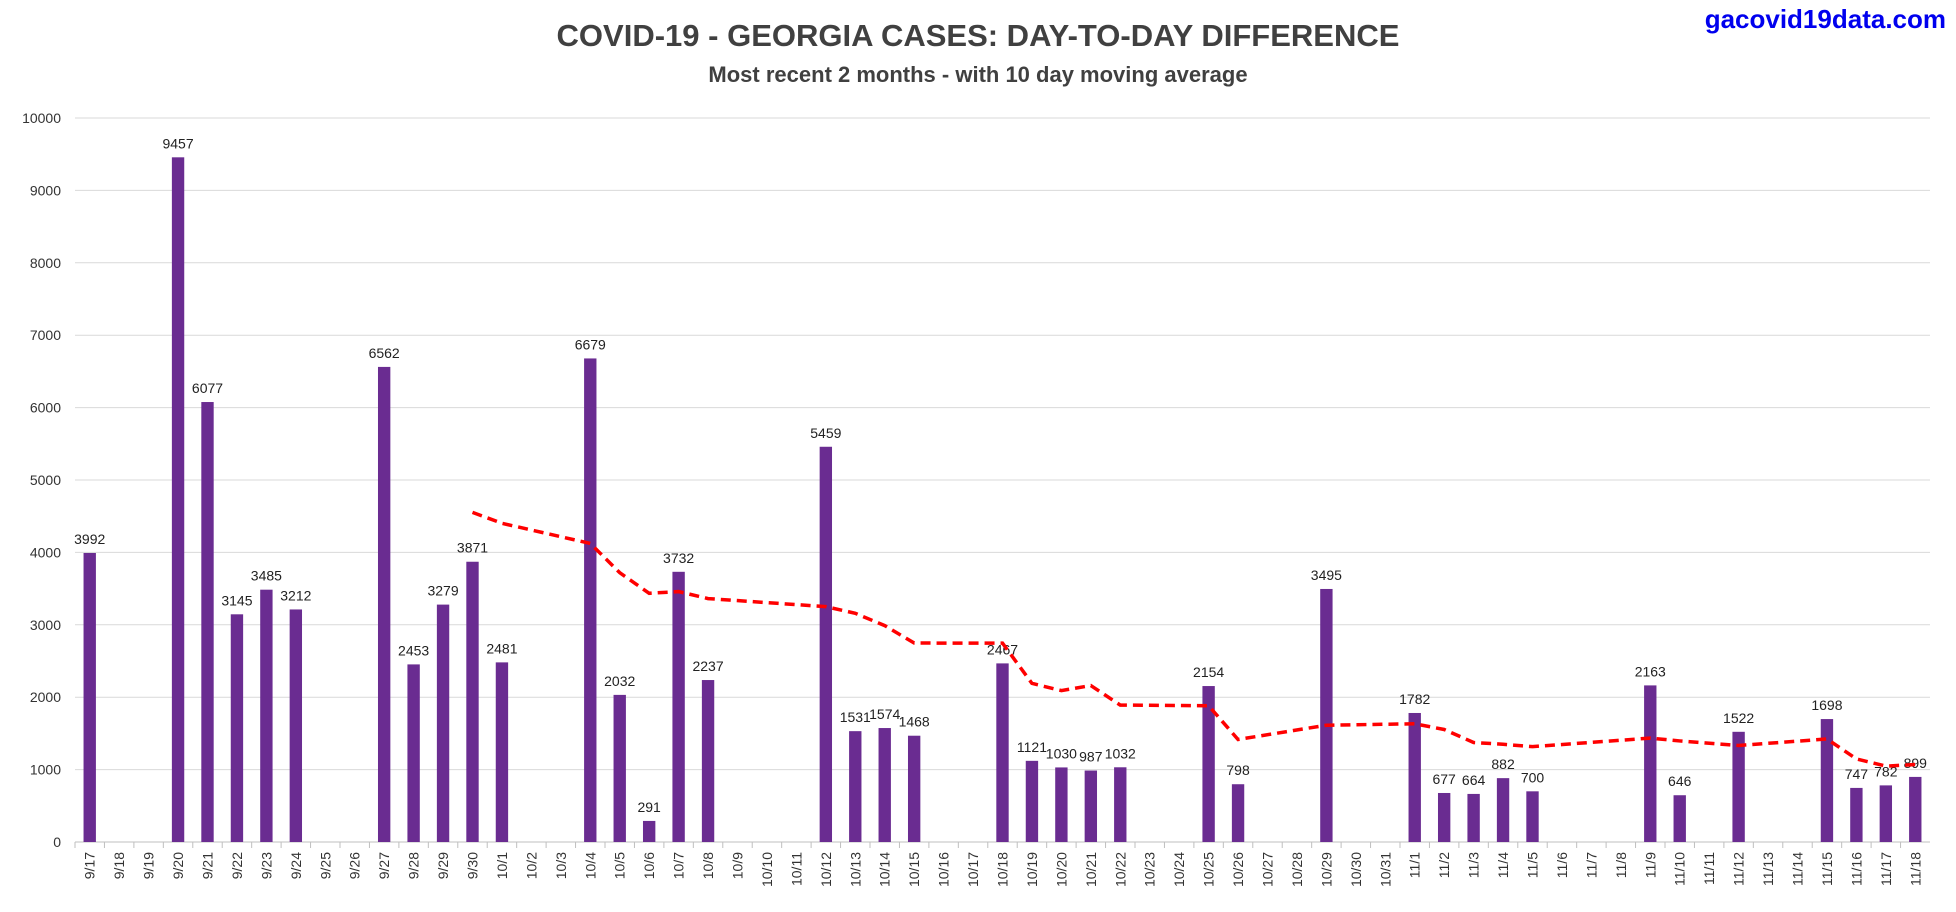  What do you see at coordinates (679, 865) in the screenshot?
I see `x-tick-label: 10/7` at bounding box center [679, 865].